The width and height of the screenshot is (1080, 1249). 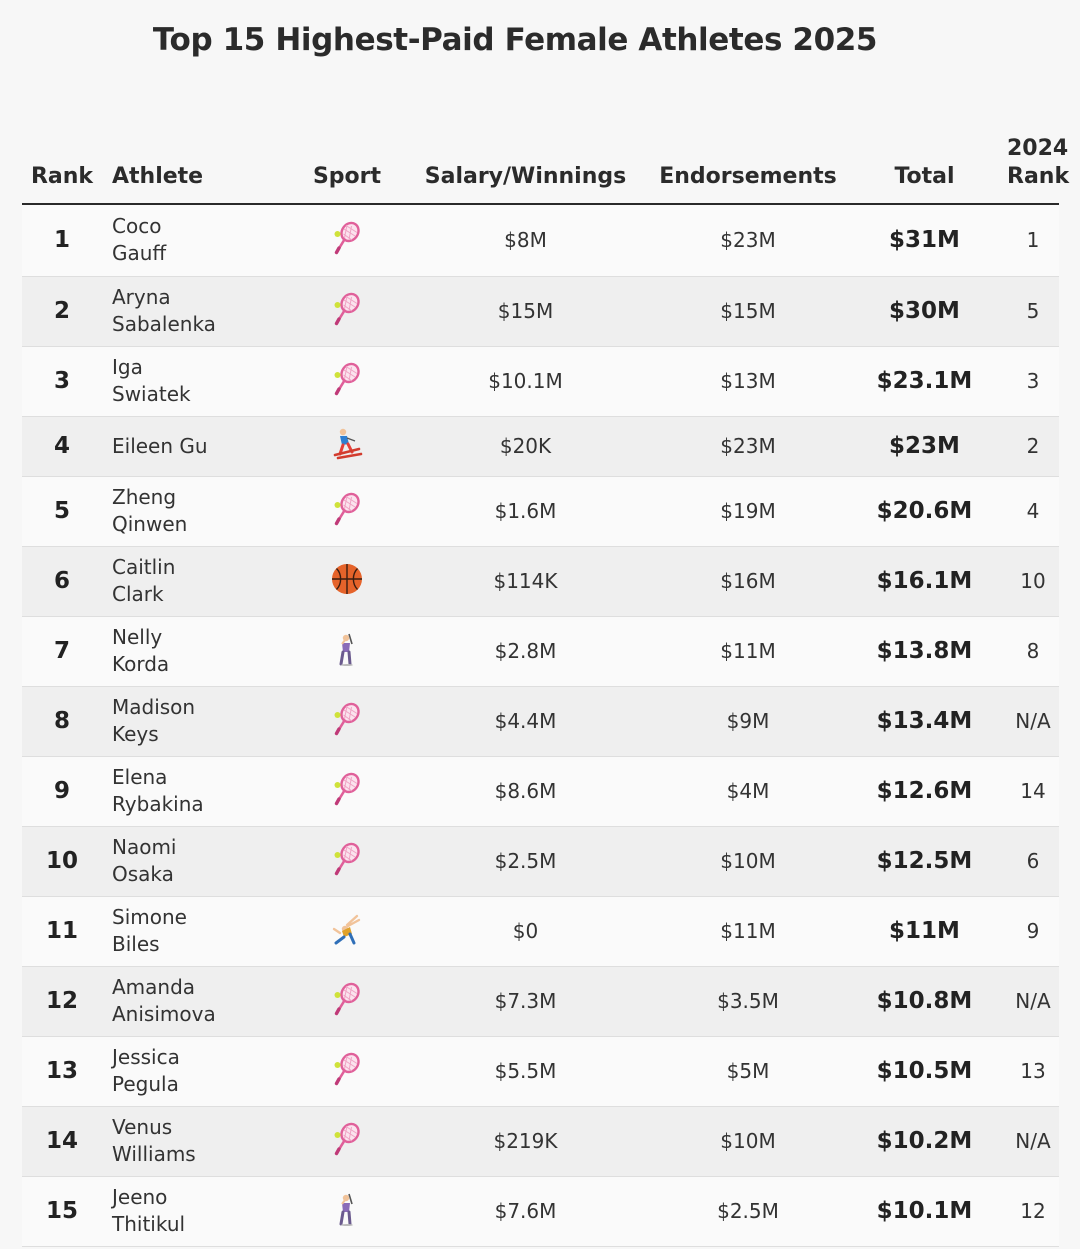 What do you see at coordinates (748, 1001) in the screenshot?
I see `endorsements-cell: $3.5M` at bounding box center [748, 1001].